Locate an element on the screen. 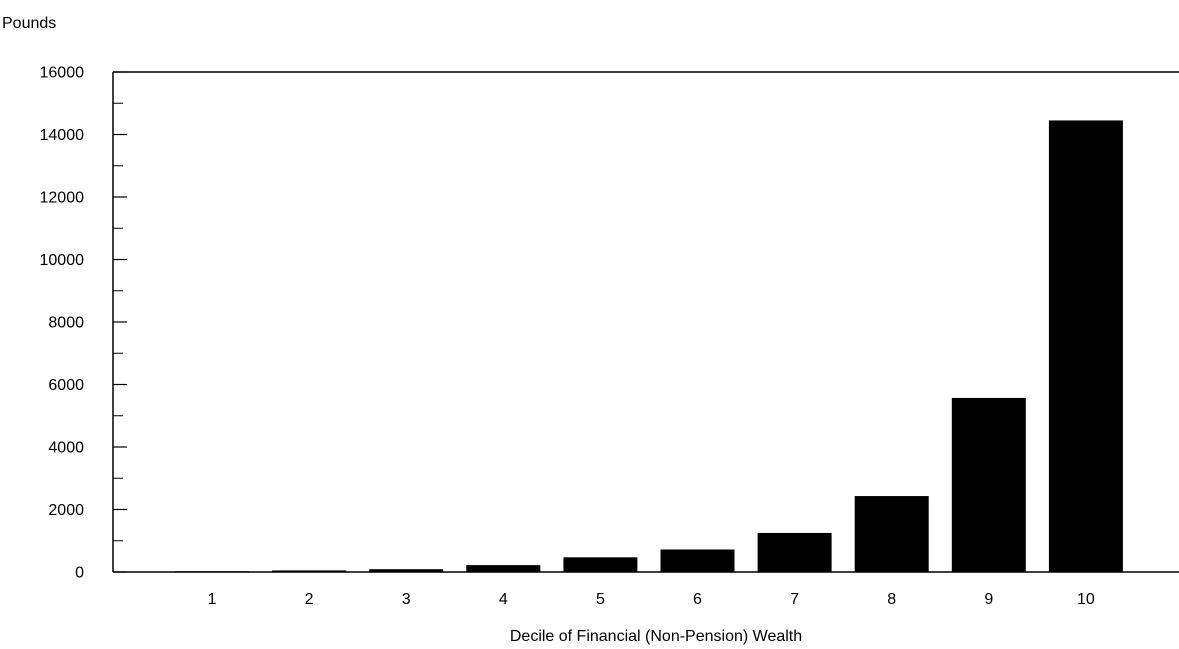  x-tick-labels: 1 2 3 4 5 6 7 8 9 10 is located at coordinates (651, 599).